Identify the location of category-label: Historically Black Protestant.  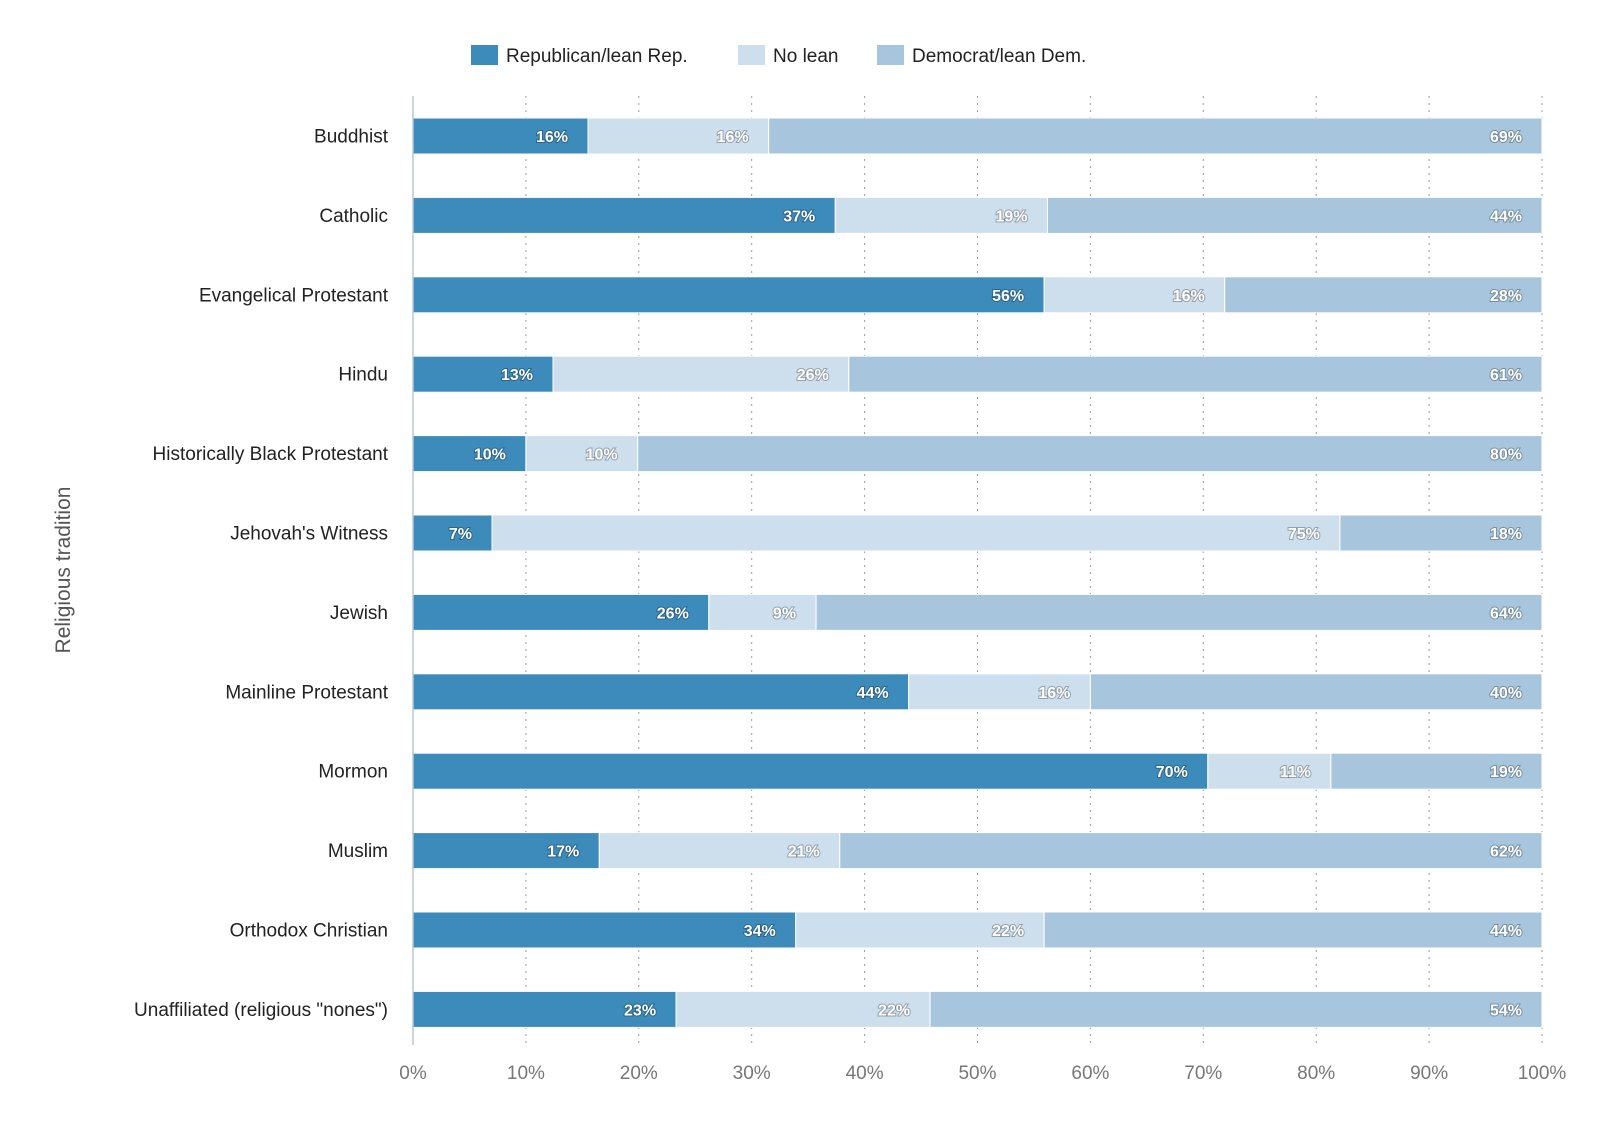
(271, 454).